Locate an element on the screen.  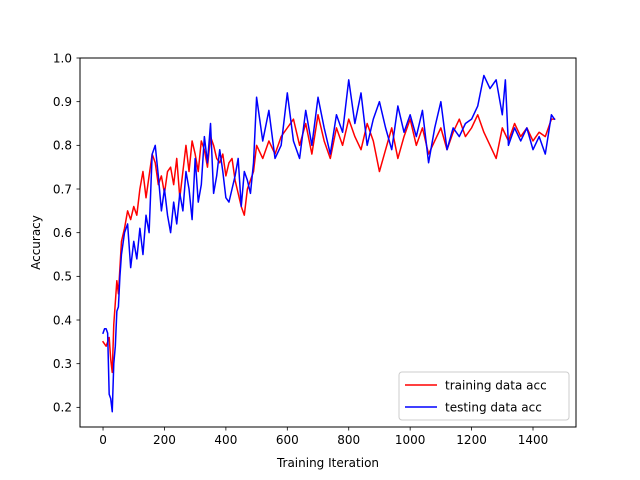
legend: training data acc testing data acc is located at coordinates (484, 396).